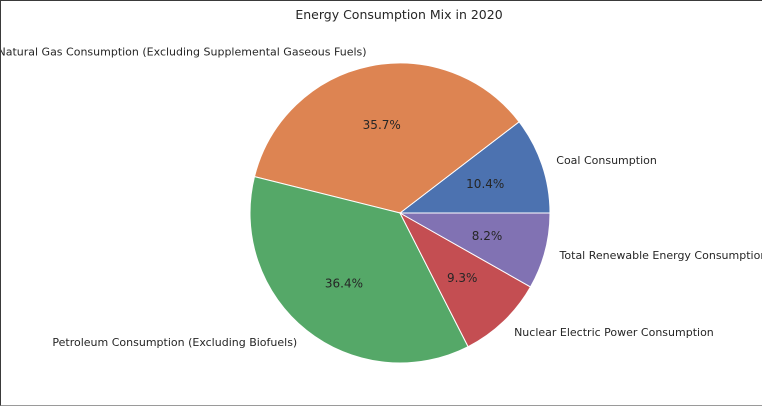 Image resolution: width=762 pixels, height=407 pixels. Describe the element at coordinates (606, 160) in the screenshot. I see `slice-label-coal-consumption: Coal Consumption` at that location.